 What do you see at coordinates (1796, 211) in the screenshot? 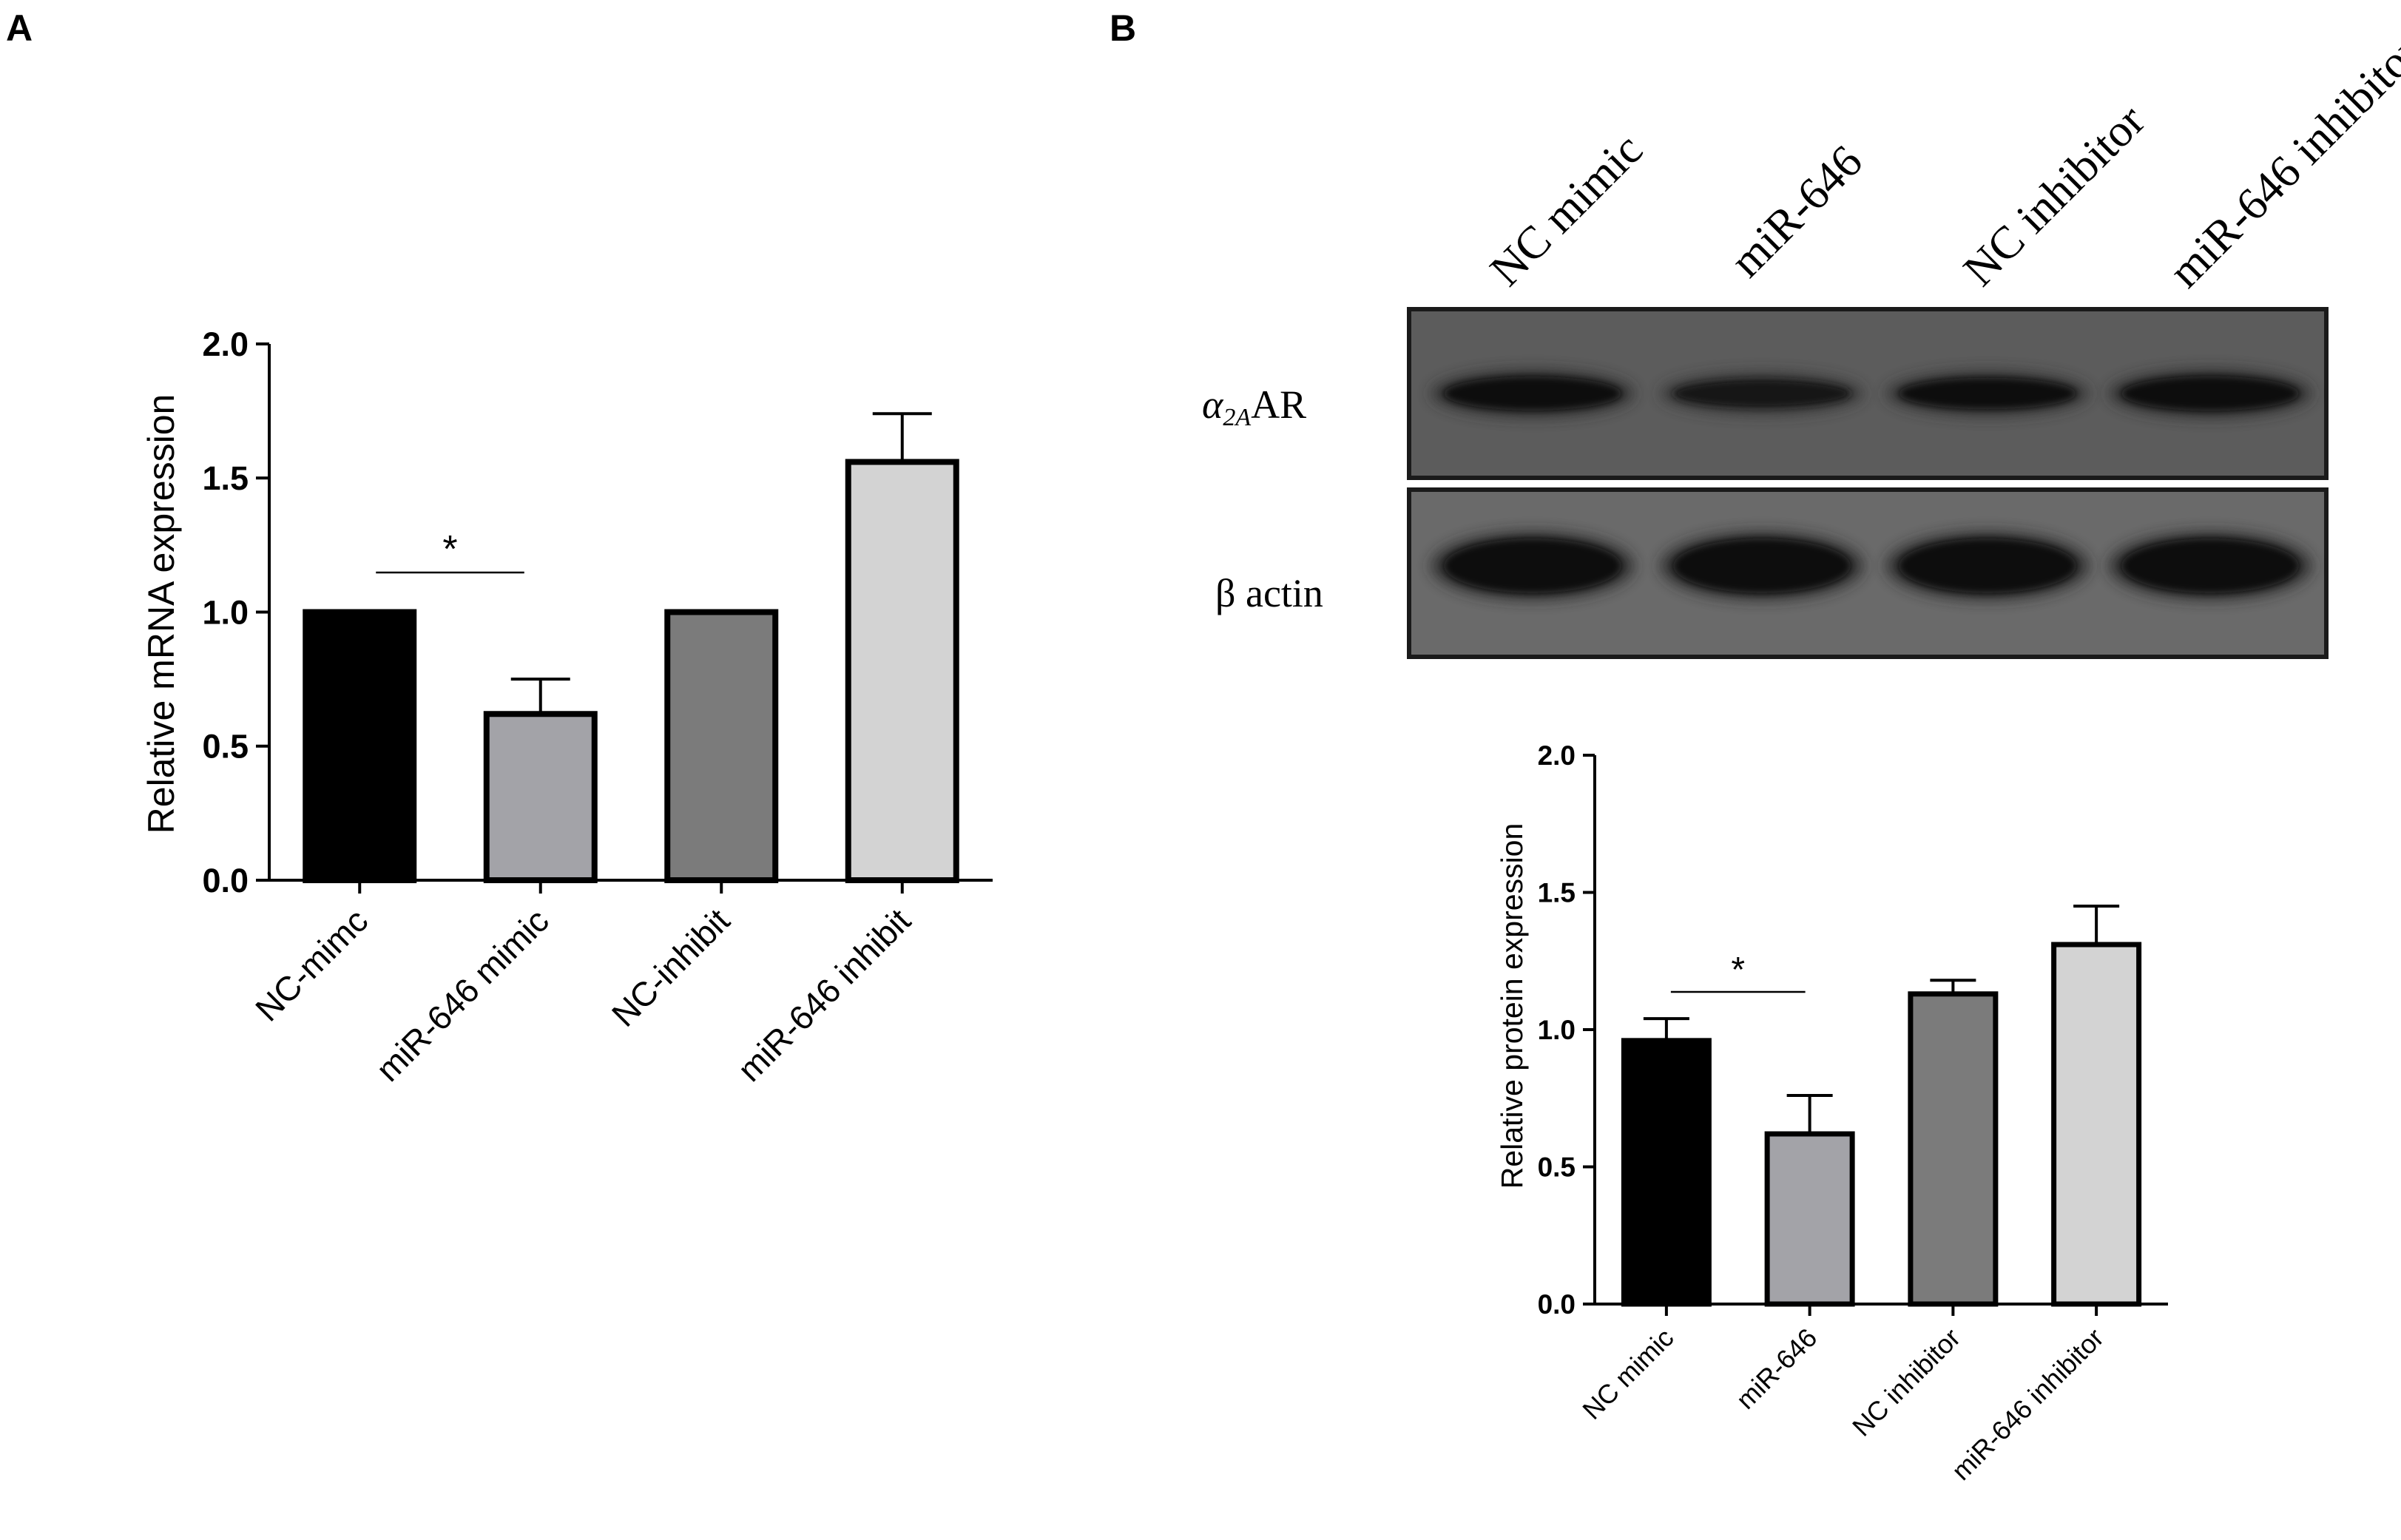
I see `blot-lane-label: miR-646` at bounding box center [1796, 211].